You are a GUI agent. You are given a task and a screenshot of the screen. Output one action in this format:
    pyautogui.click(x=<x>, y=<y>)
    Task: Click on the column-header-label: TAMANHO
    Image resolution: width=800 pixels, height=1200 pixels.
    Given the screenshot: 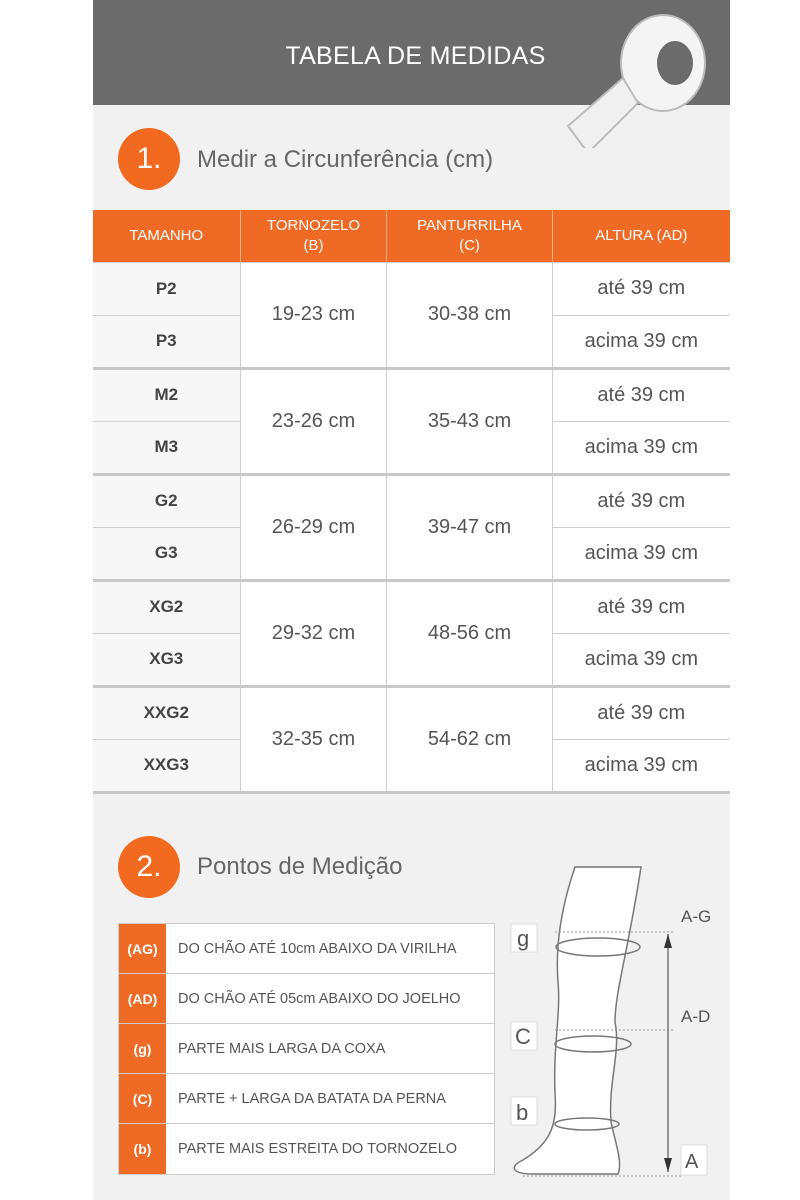 What is the action you would take?
    pyautogui.click(x=166, y=235)
    